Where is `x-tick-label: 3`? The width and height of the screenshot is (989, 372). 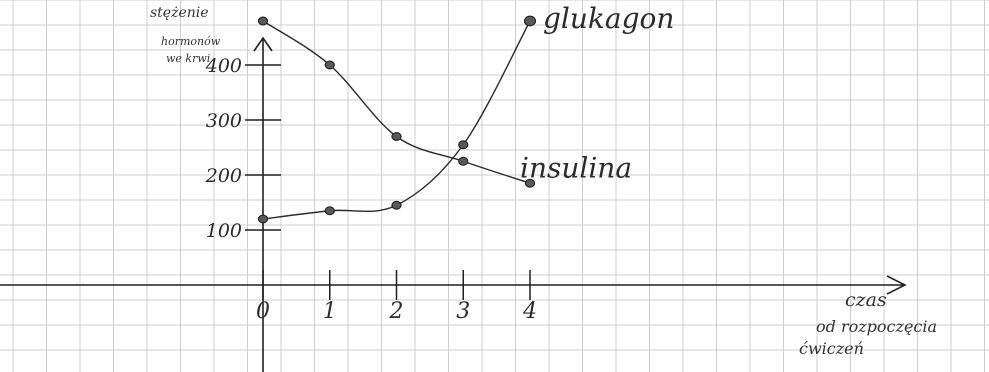 x-tick-label: 3 is located at coordinates (463, 311).